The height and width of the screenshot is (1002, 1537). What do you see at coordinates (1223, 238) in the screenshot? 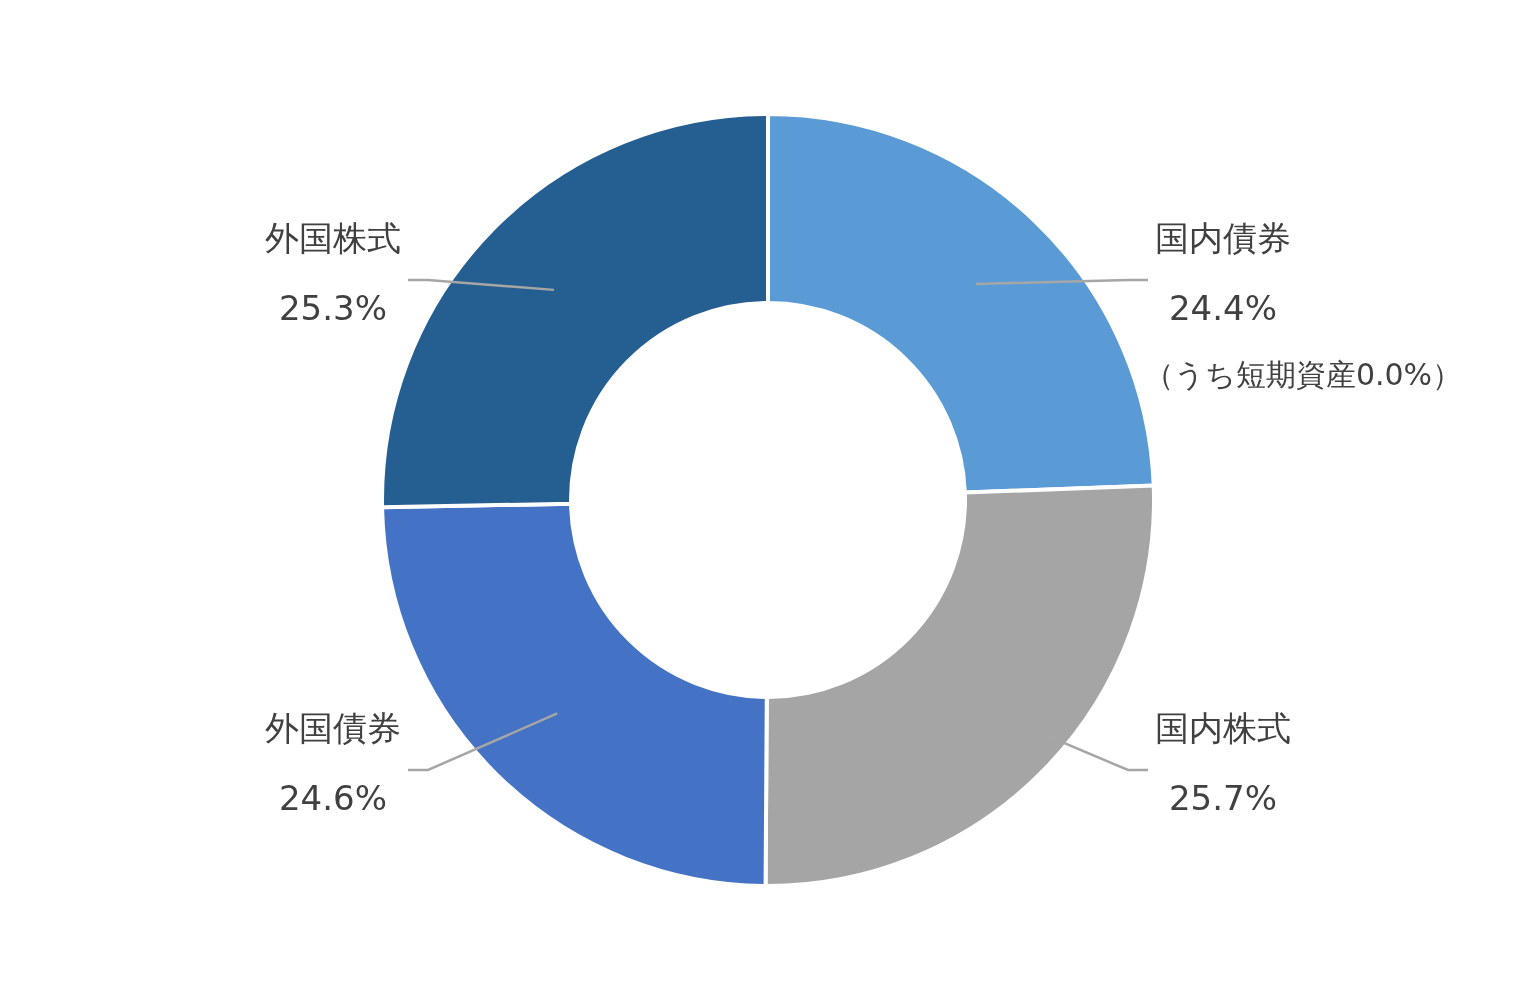
I see `slice-label: 国内債券` at bounding box center [1223, 238].